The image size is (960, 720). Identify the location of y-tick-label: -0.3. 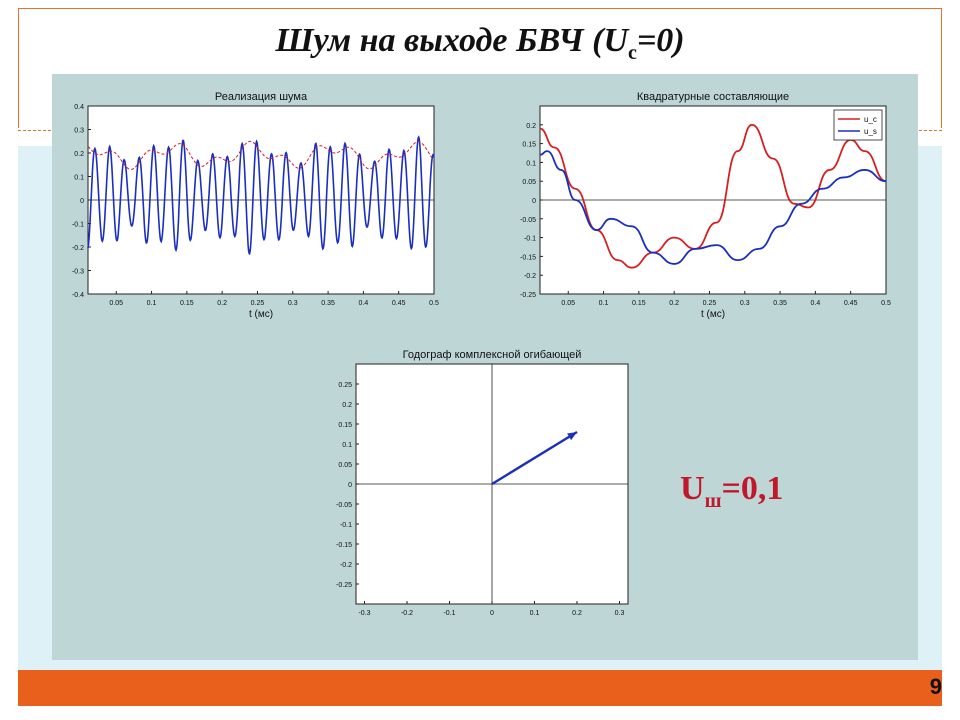
(78, 272).